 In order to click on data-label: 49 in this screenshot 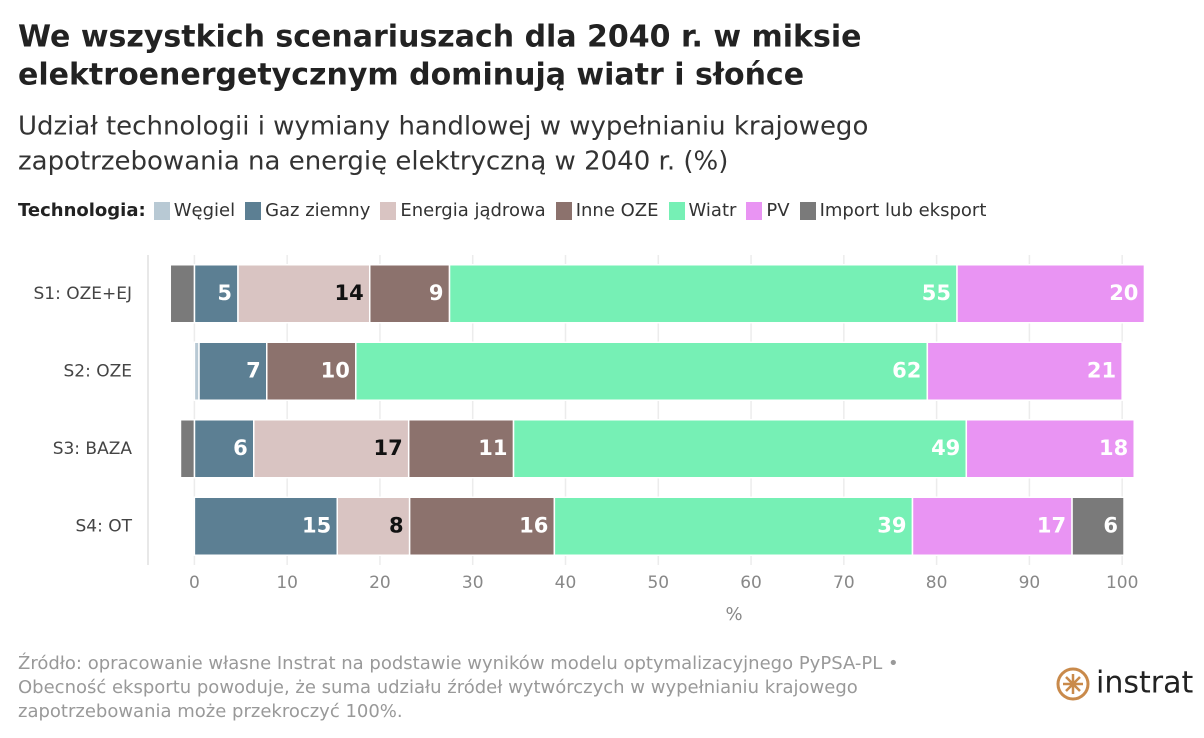, I will do `click(945, 448)`.